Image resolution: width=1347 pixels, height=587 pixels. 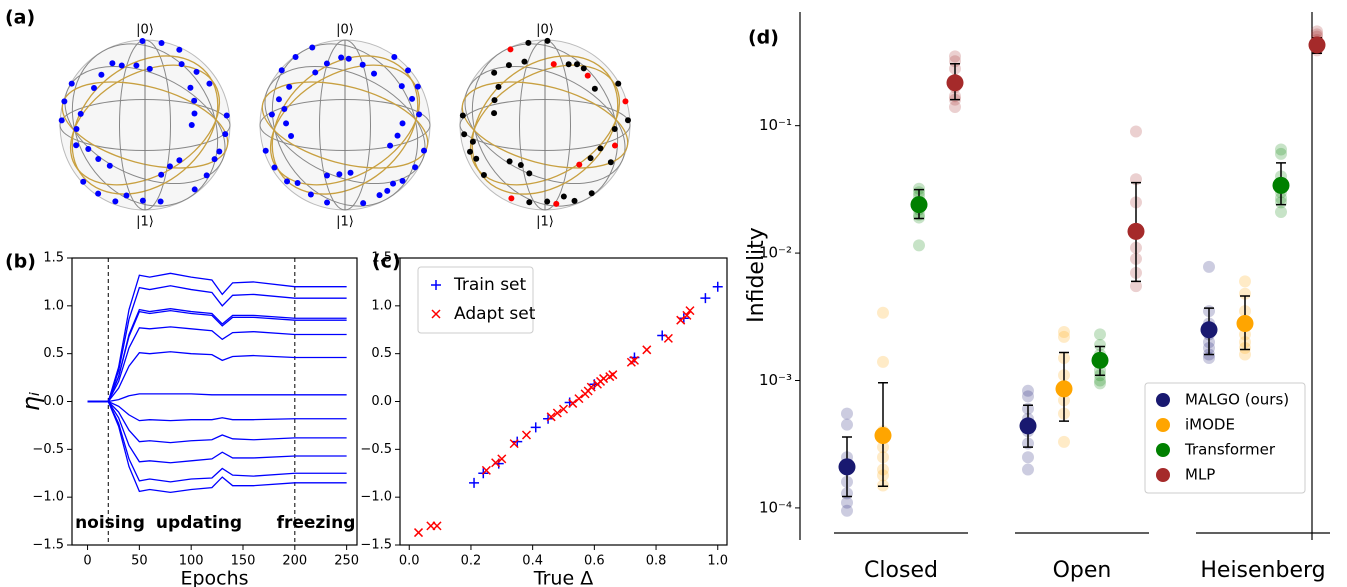 I want to click on x-tick-label: 200, so click(x=294, y=561).